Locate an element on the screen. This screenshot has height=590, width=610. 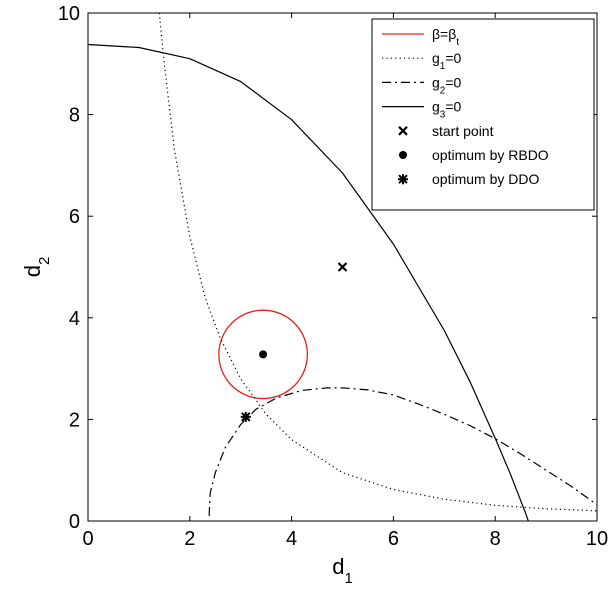
y-tick-label: 10 is located at coordinates (69, 14).